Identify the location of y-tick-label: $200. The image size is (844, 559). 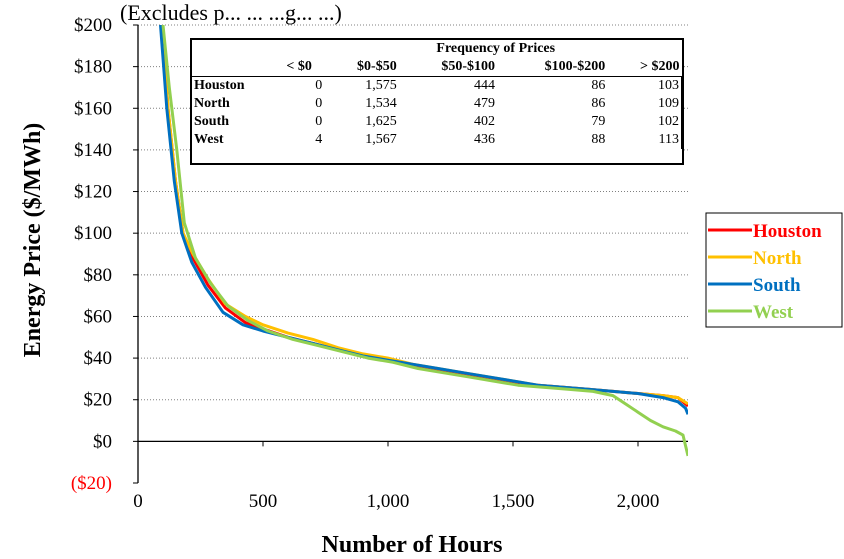
(93, 25).